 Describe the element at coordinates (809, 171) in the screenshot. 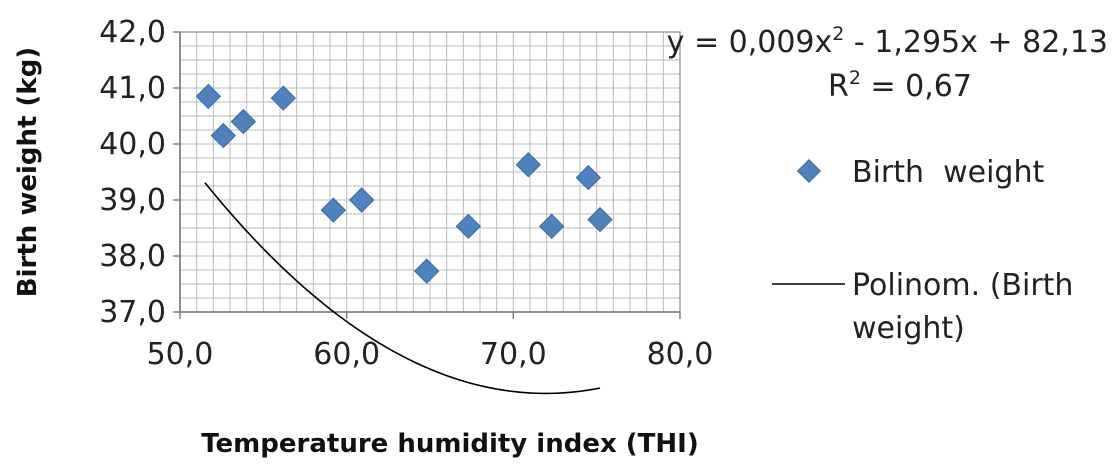

I see `legend-diamond-marker` at that location.